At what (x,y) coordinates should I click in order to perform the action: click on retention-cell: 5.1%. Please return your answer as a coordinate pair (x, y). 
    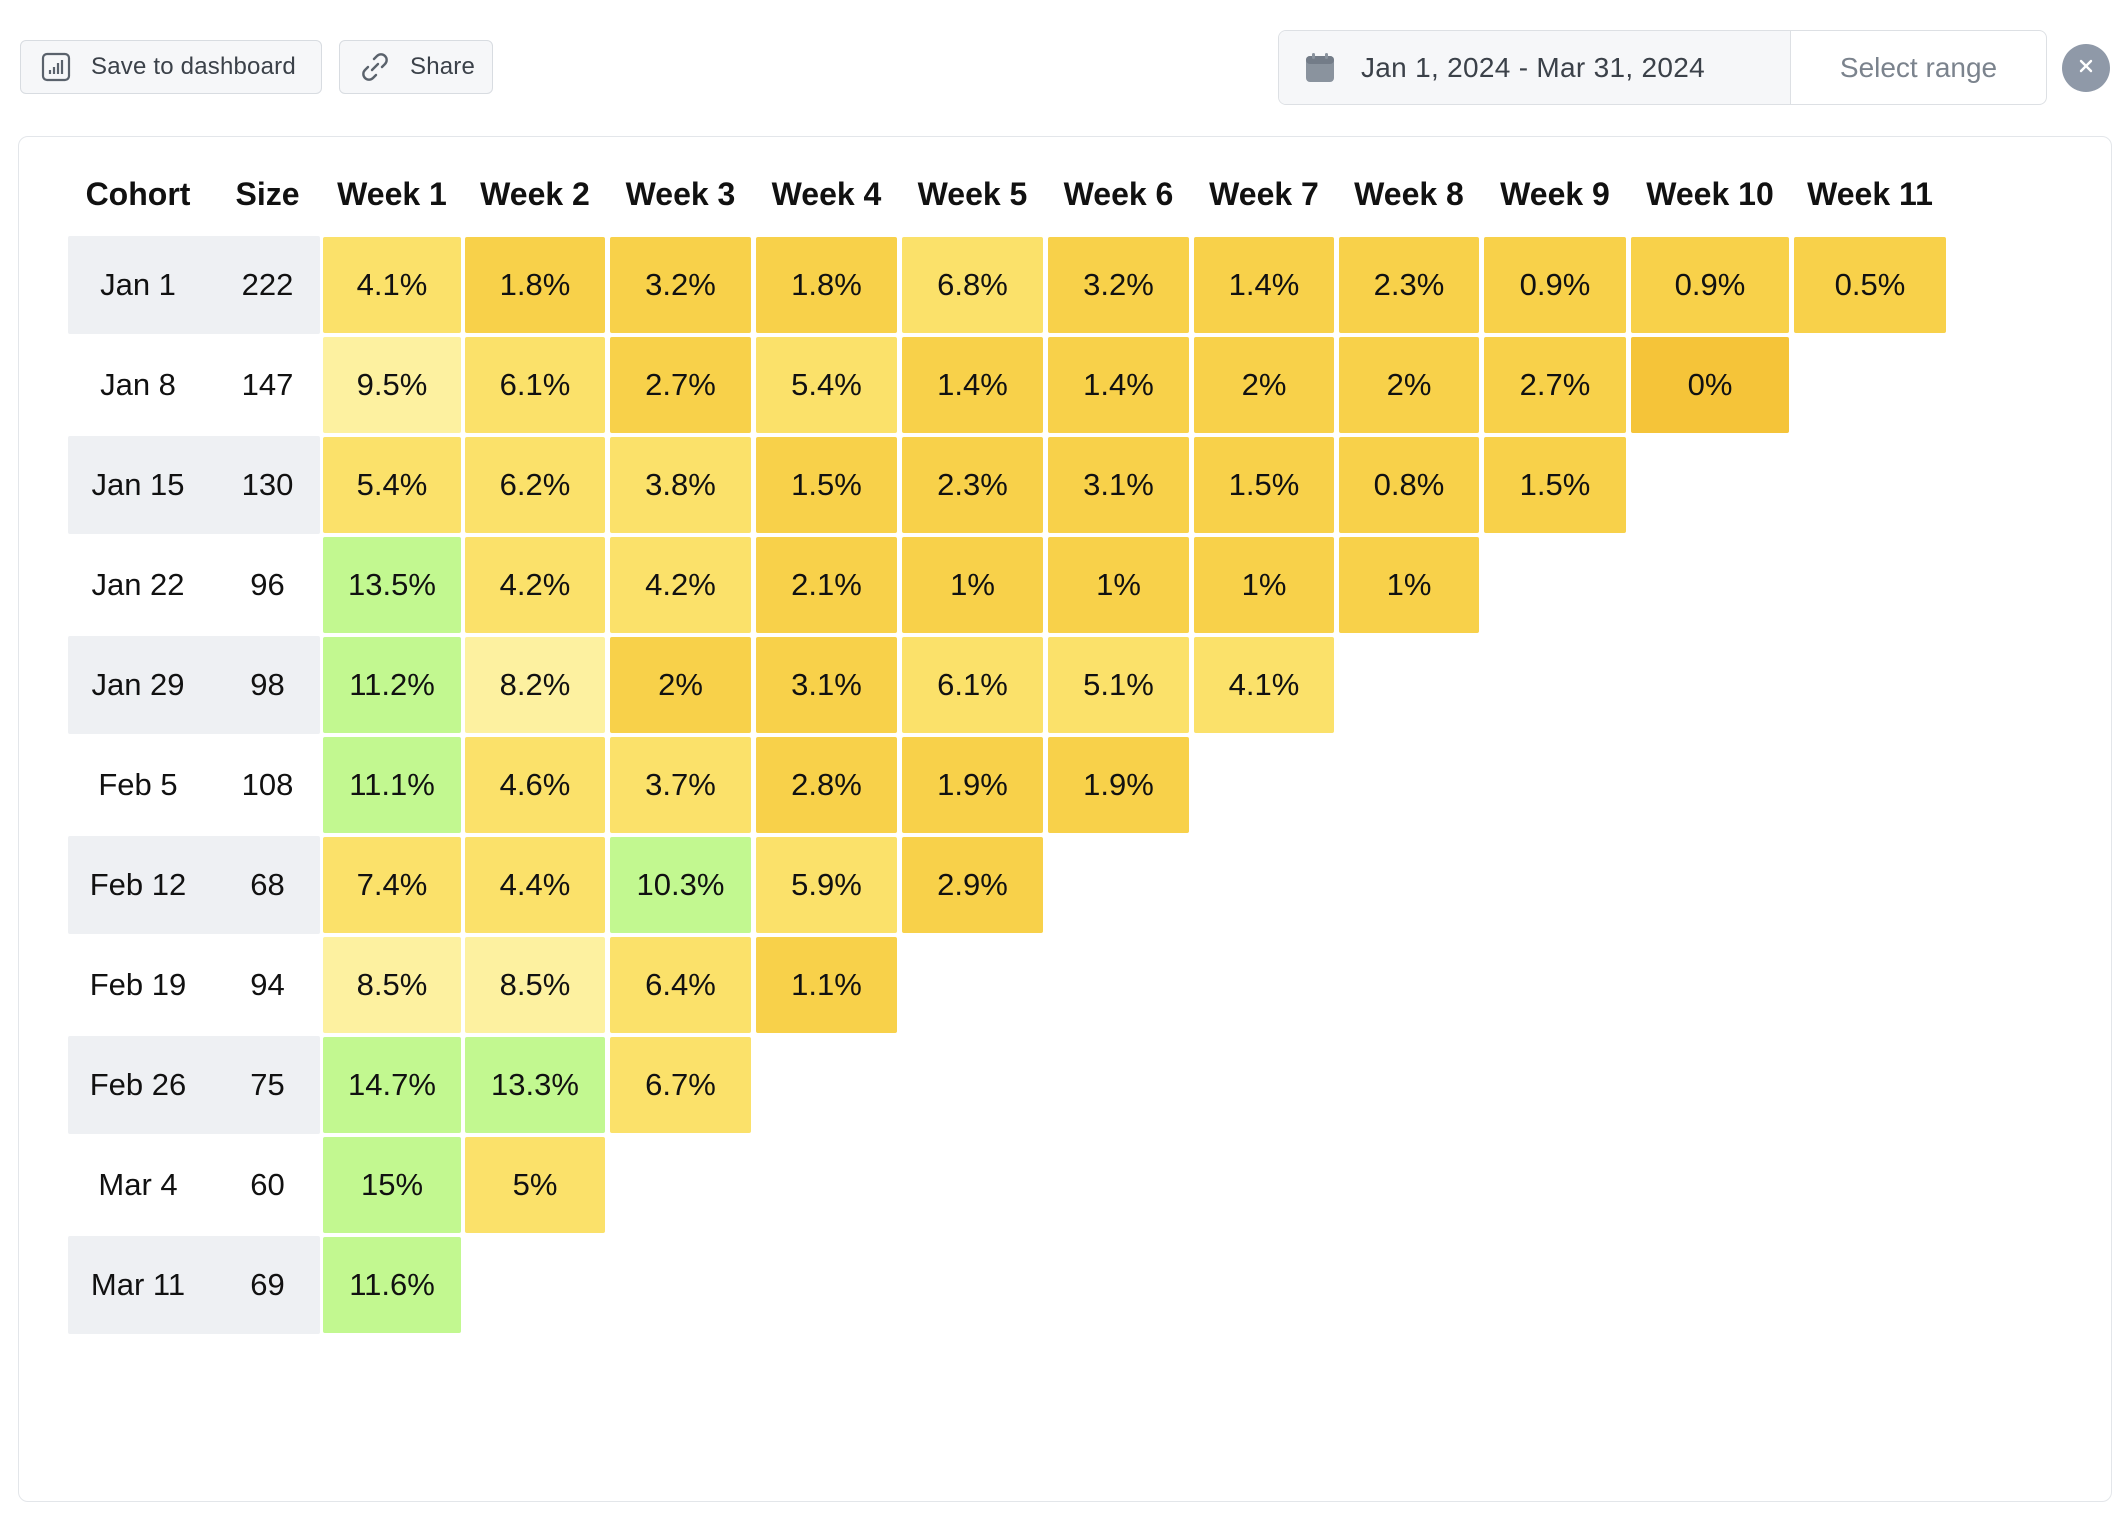
    Looking at the image, I should click on (1118, 685).